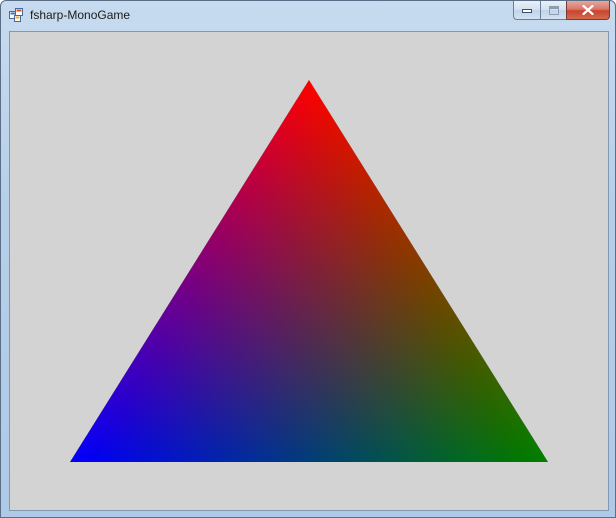 The width and height of the screenshot is (616, 518). I want to click on minimize-icon, so click(527, 11).